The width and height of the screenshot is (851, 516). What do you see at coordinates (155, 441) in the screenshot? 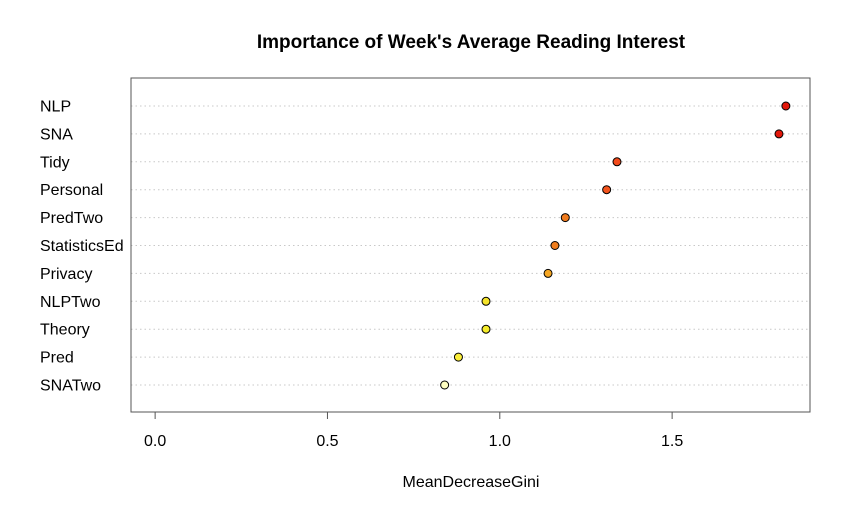
I see `x-tick-label: 0.0` at bounding box center [155, 441].